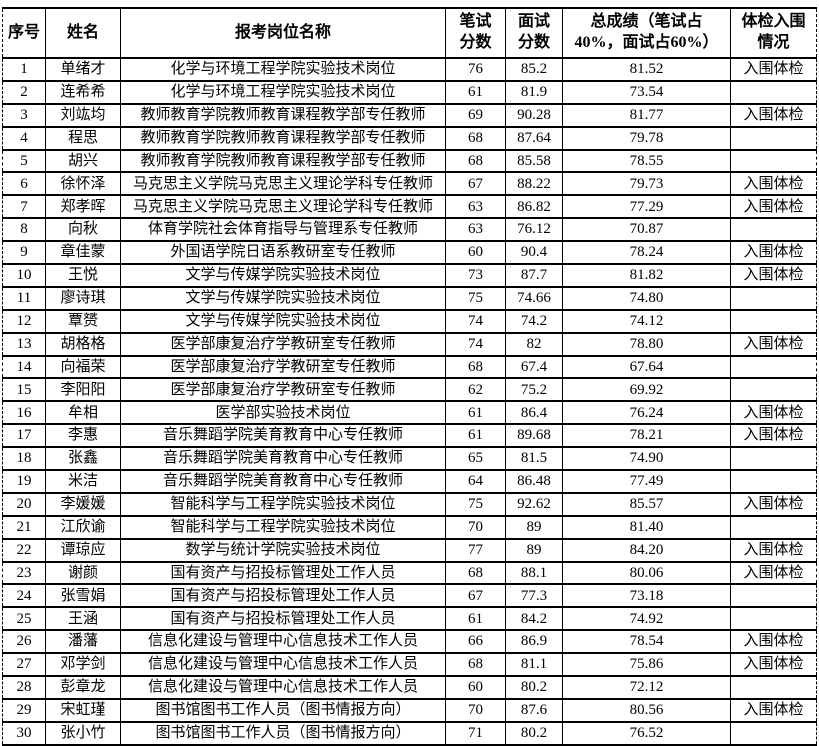 This screenshot has height=746, width=819. Describe the element at coordinates (534, 573) in the screenshot. I see `cell-interview-score: 88.1` at that location.